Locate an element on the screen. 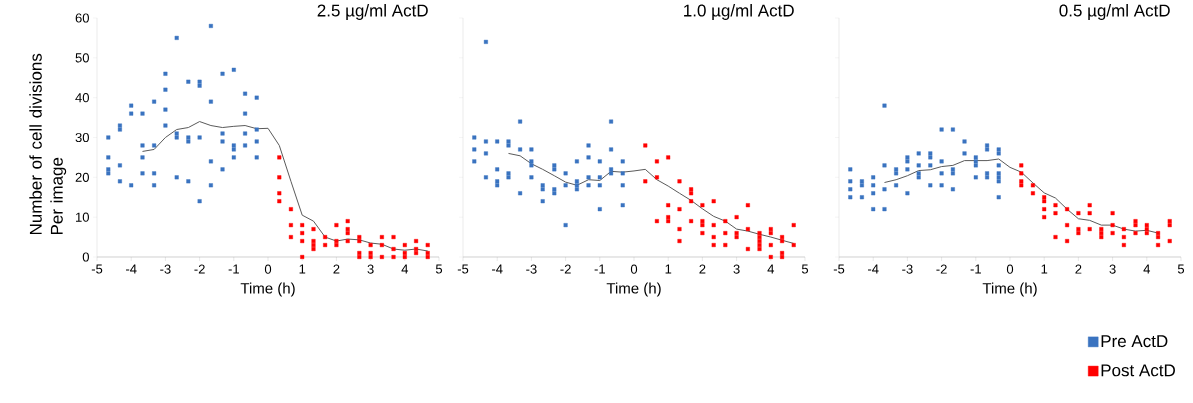 Image resolution: width=1193 pixels, height=403 pixels. y-tick-label: 50 is located at coordinates (82, 58).